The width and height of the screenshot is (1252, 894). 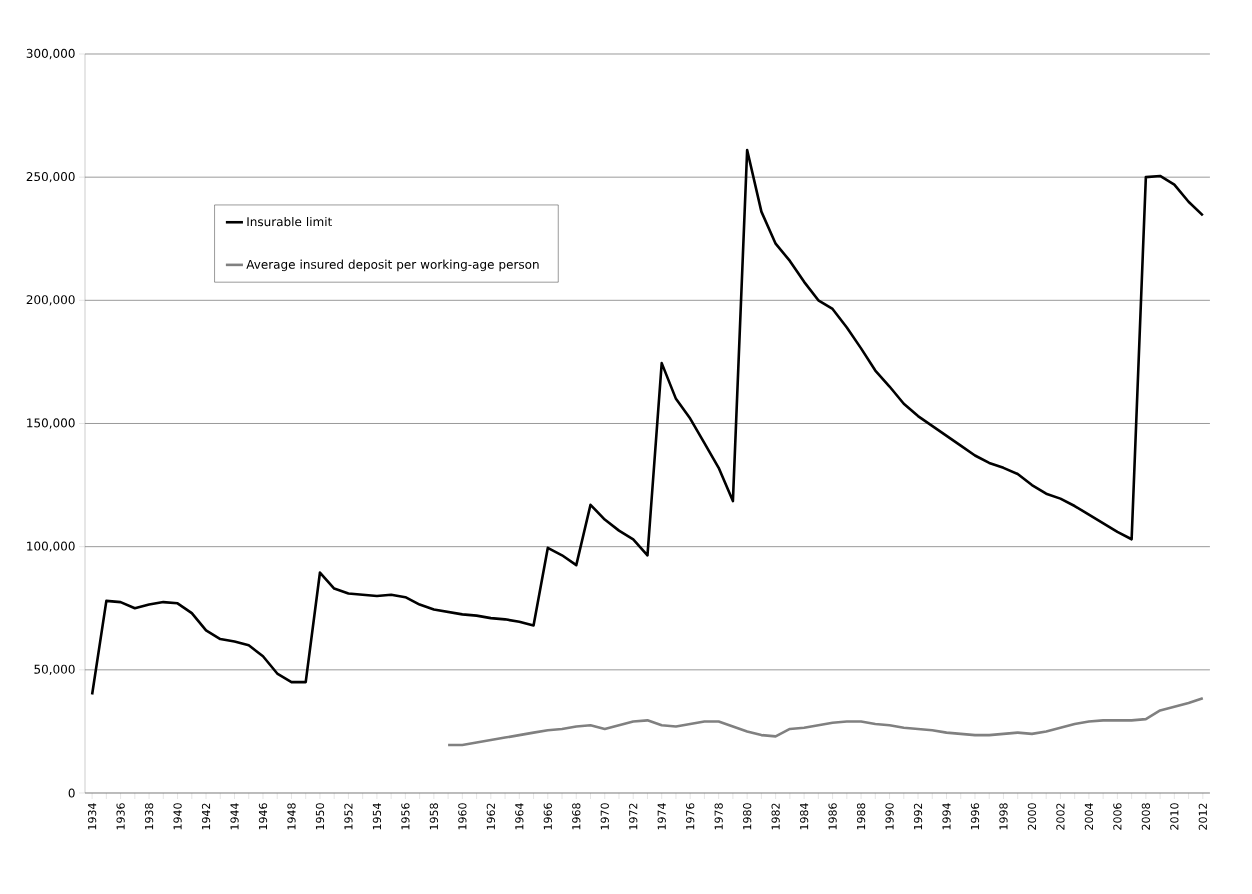 I want to click on x-tick-label: 1940, so click(x=177, y=816).